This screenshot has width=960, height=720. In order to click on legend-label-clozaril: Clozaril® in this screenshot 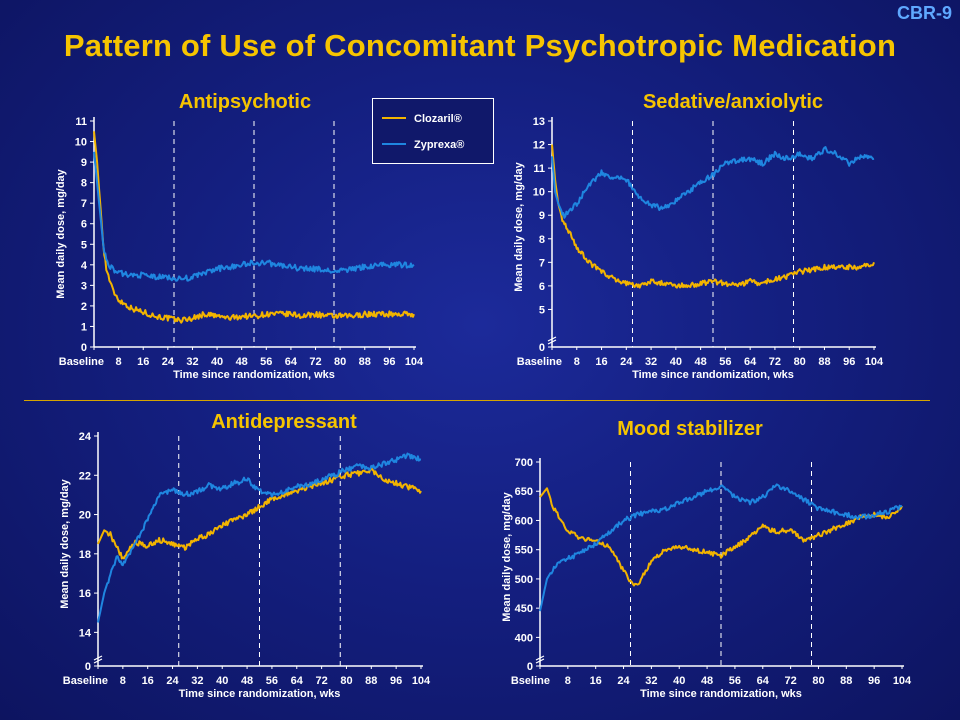, I will do `click(438, 119)`.